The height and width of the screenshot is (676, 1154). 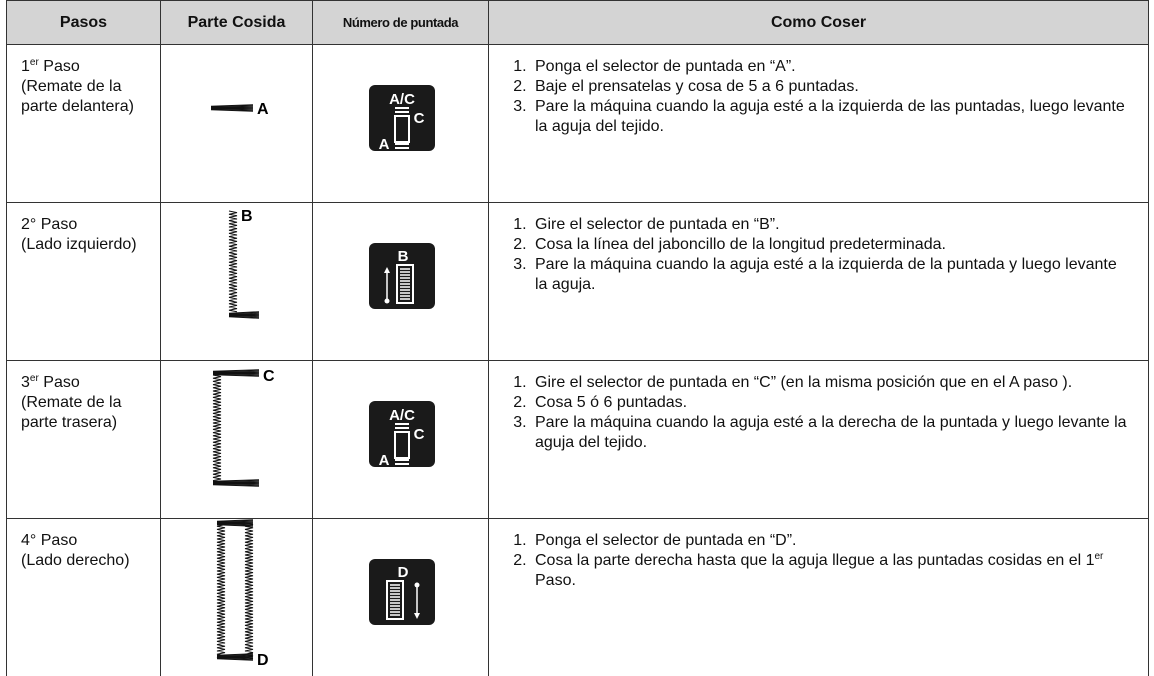 What do you see at coordinates (819, 23) in the screenshot?
I see `column-header: Como Coser` at bounding box center [819, 23].